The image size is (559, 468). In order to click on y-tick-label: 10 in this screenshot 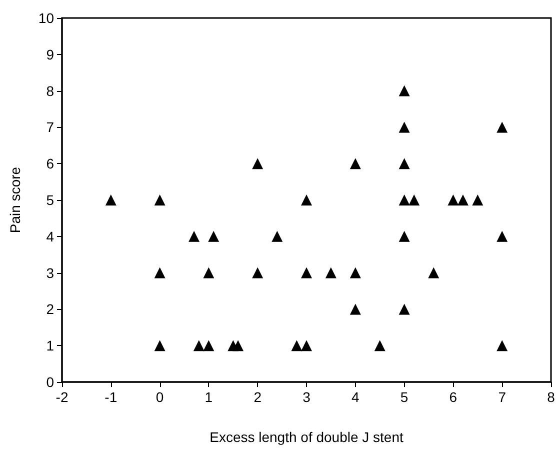, I will do `click(46, 18)`.